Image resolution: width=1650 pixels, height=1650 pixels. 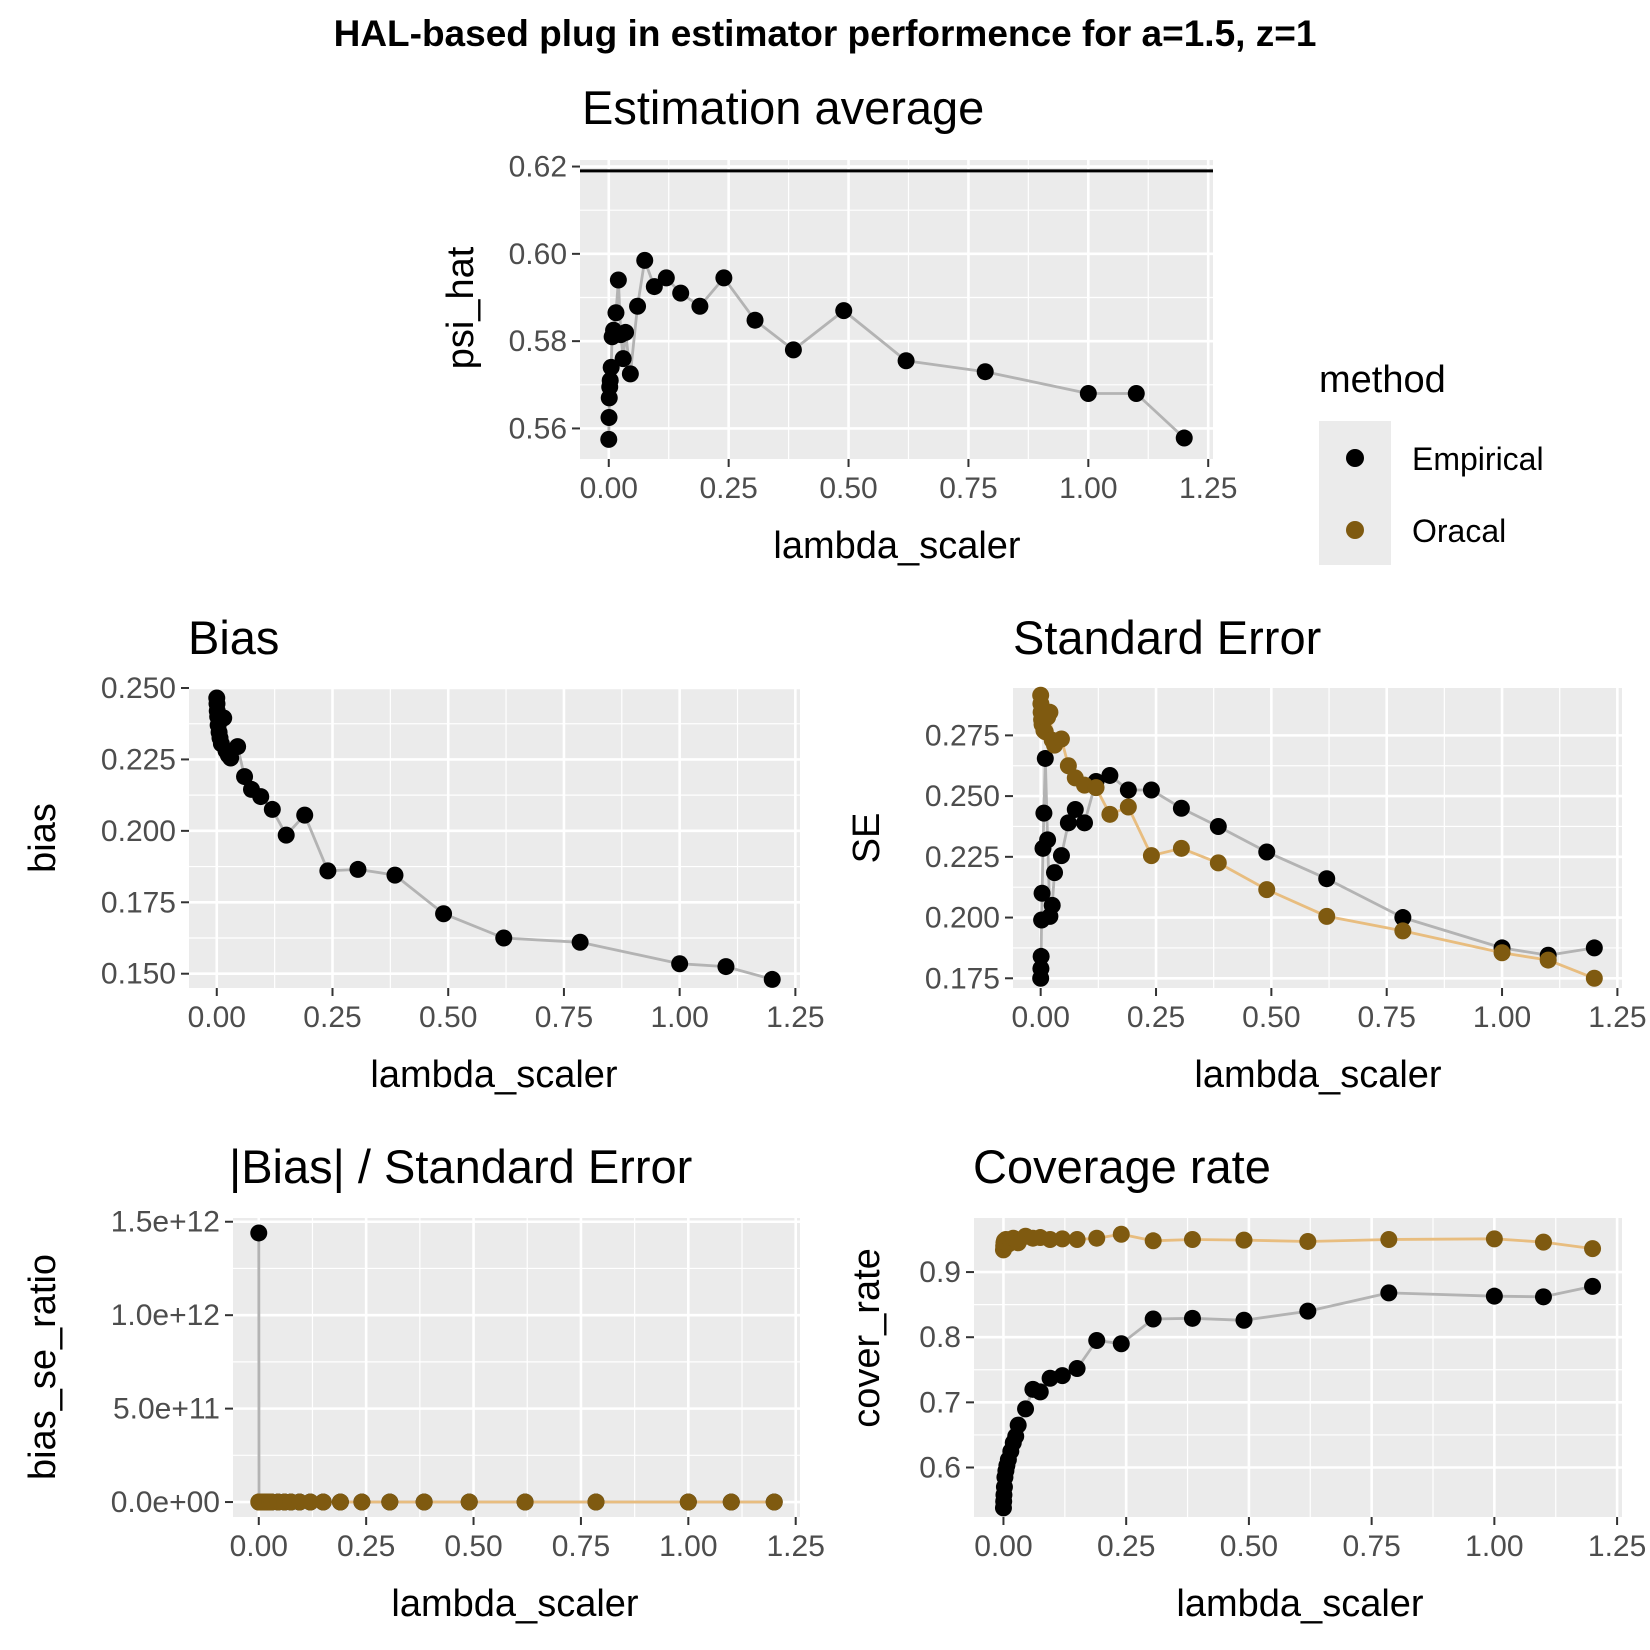 I want to click on x-tick-label-bias: 0.00, so click(x=217, y=1017).